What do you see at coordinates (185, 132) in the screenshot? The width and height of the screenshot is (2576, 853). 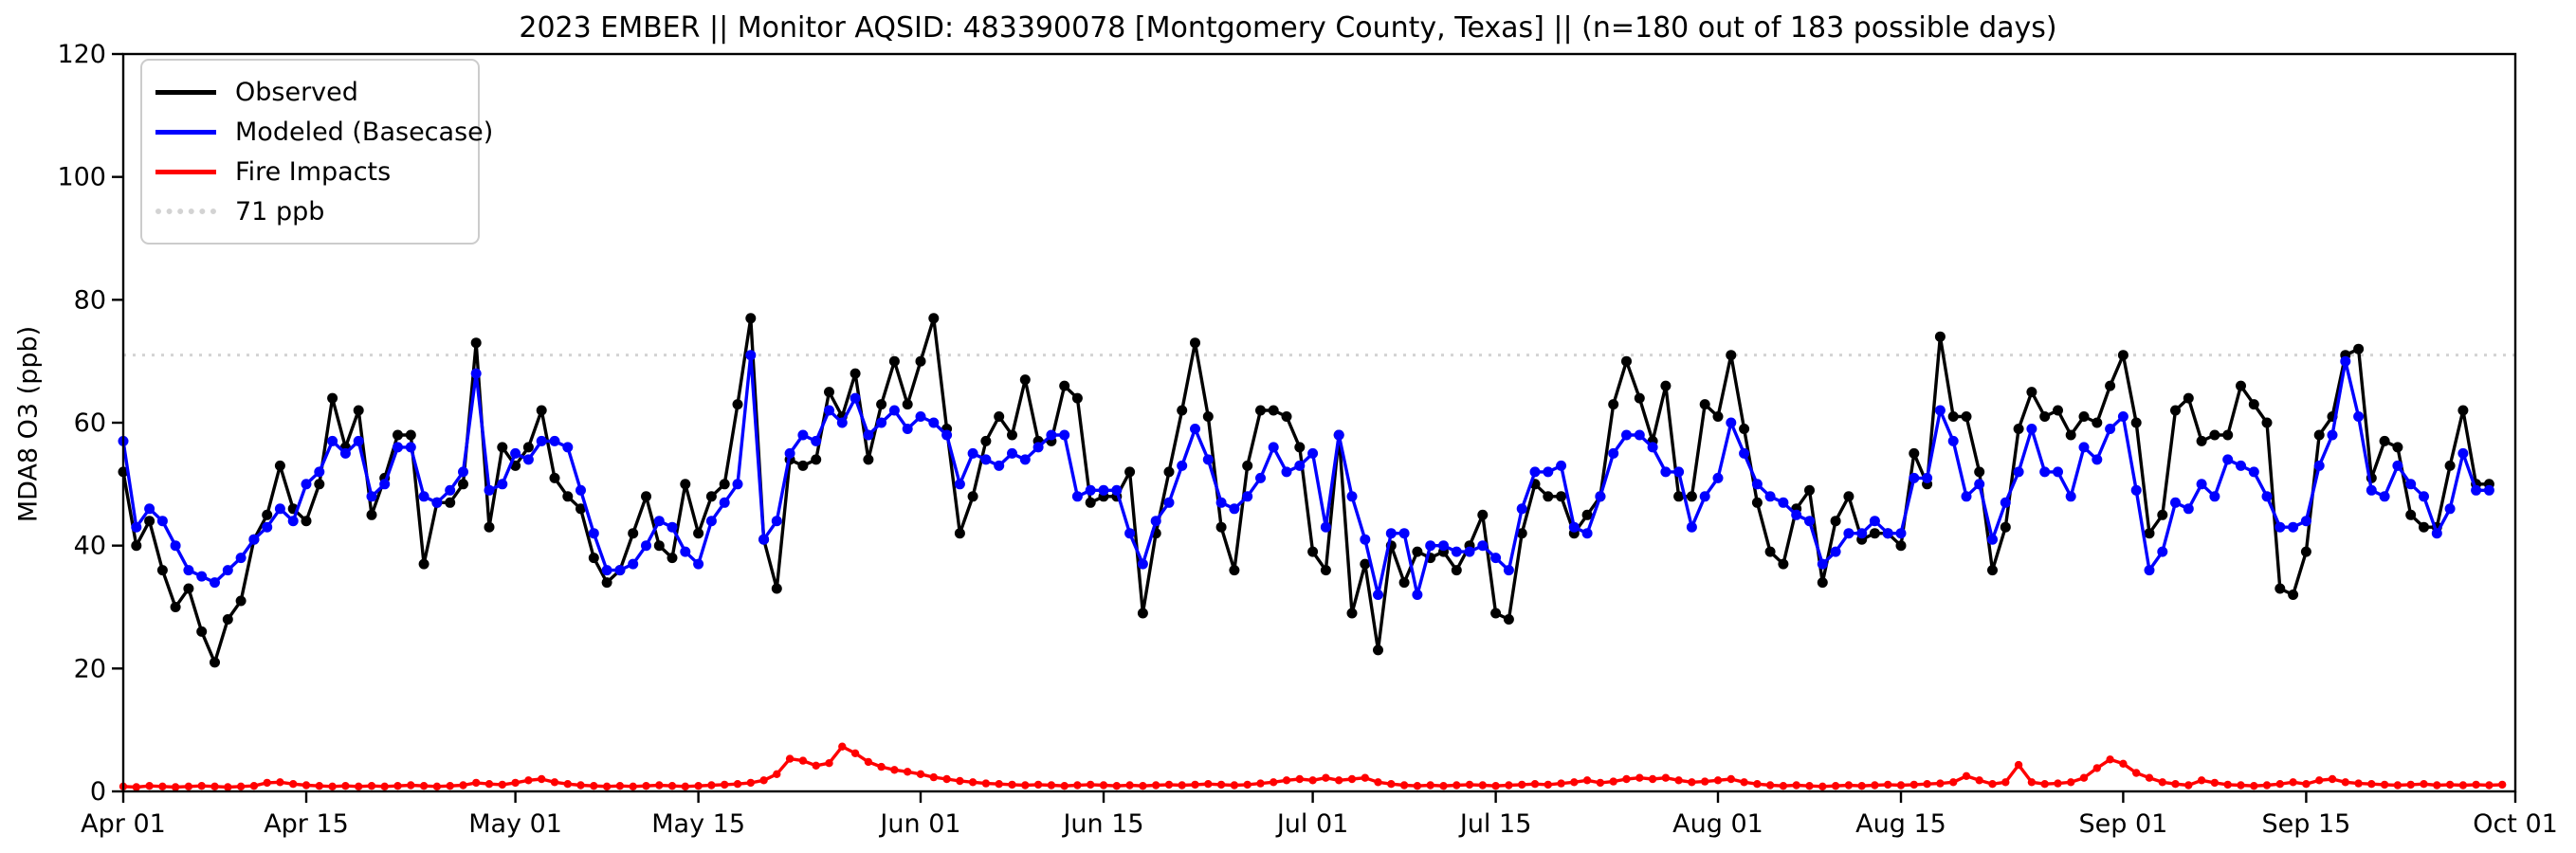 I see `legend-swatch-modeled` at bounding box center [185, 132].